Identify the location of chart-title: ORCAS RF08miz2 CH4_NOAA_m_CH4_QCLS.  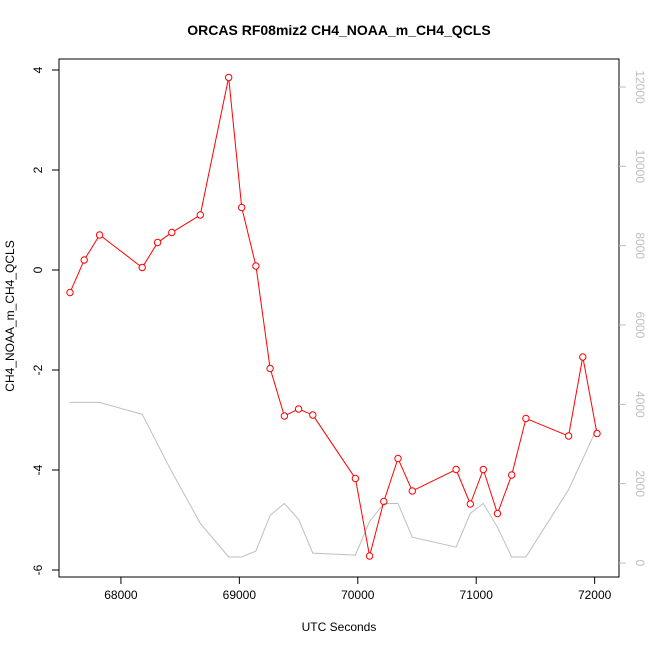
(338, 30).